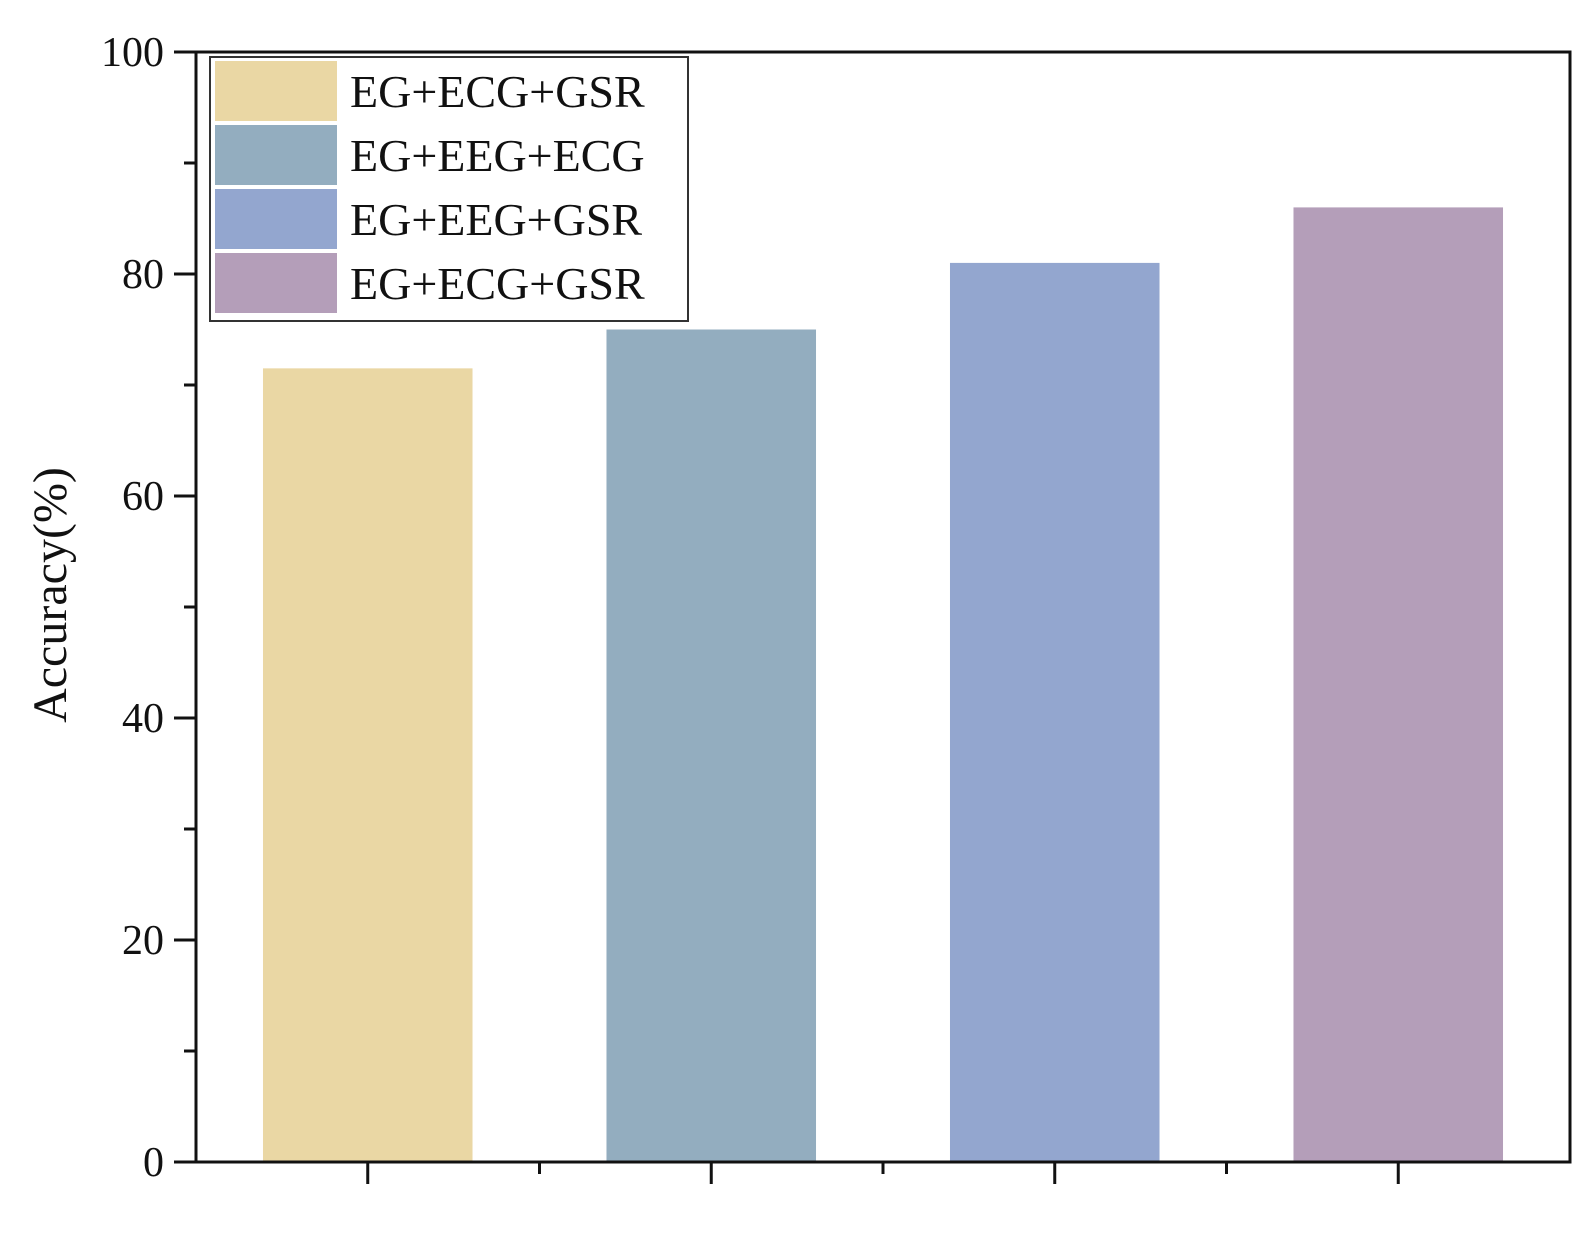 The height and width of the screenshot is (1237, 1596). Describe the element at coordinates (132, 53) in the screenshot. I see `y-tick-label: 100` at that location.